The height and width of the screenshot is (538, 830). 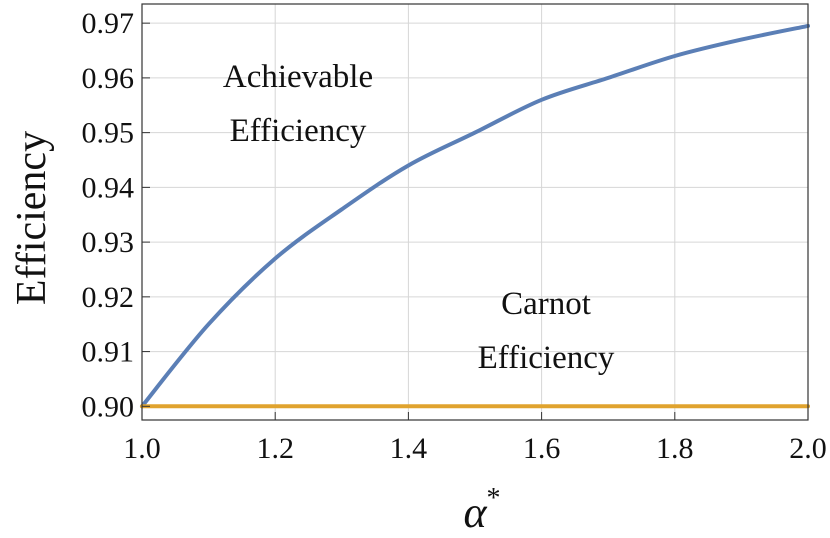 I want to click on y-tick-label: 0.95, so click(x=108, y=133).